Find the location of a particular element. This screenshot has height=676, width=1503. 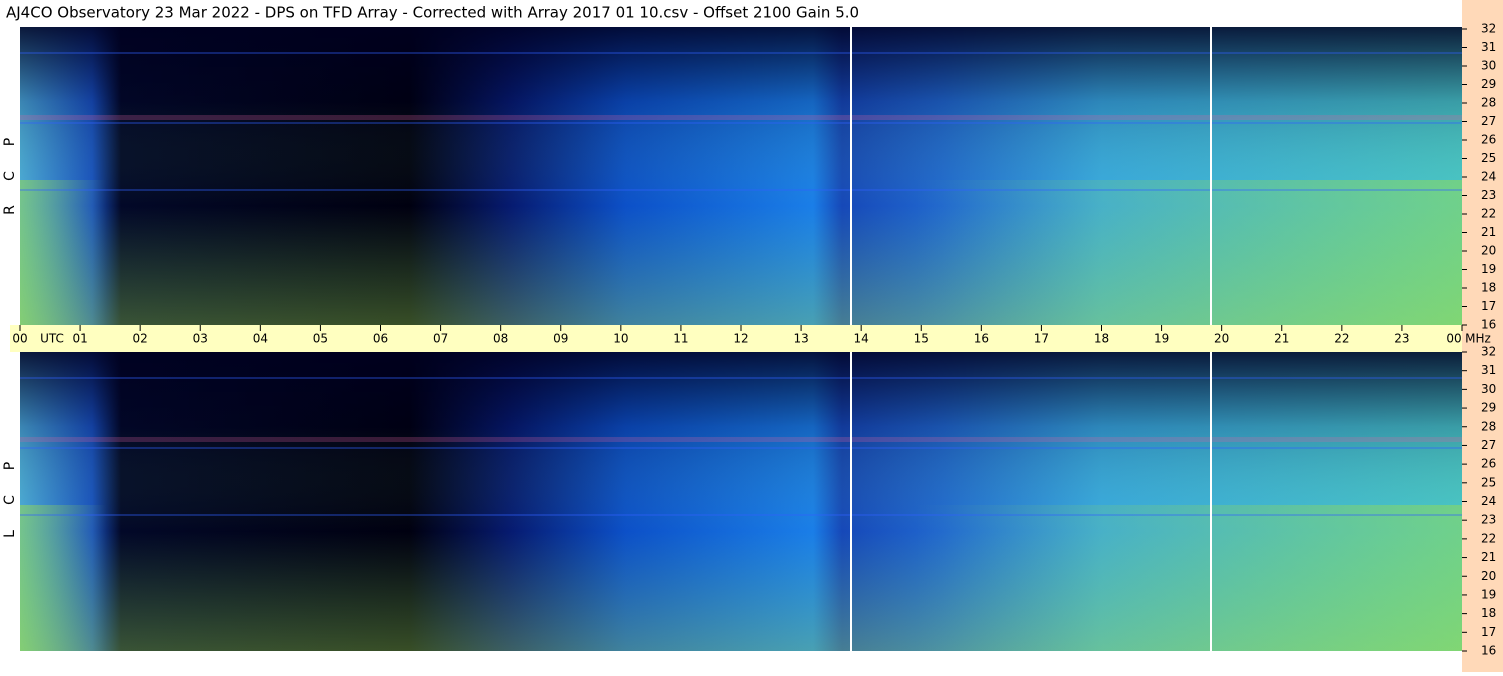

time-label: 04 is located at coordinates (260, 339).